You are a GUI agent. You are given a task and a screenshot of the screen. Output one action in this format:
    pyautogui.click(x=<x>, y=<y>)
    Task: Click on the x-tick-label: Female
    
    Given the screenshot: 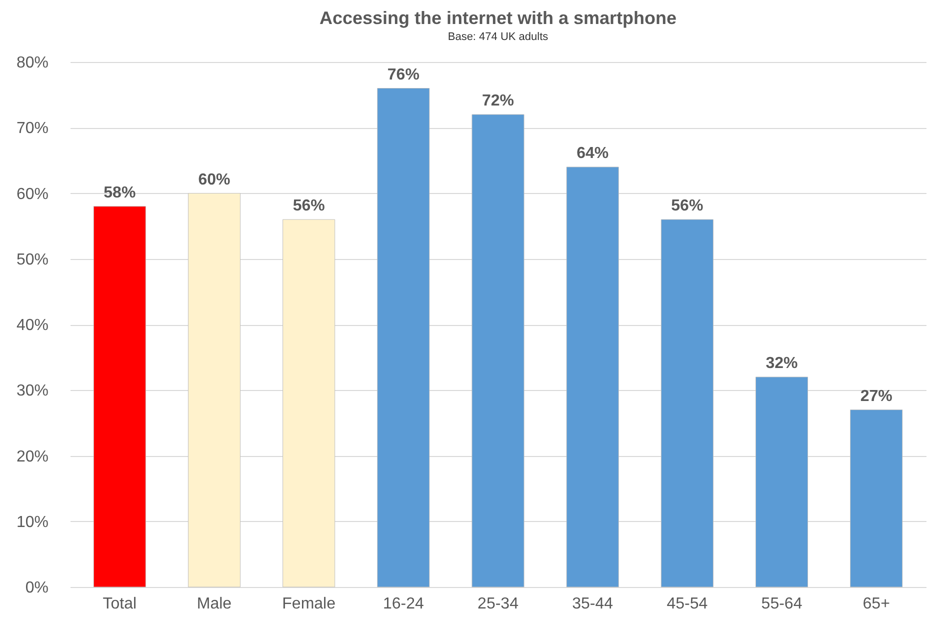 What is the action you would take?
    pyautogui.click(x=309, y=604)
    